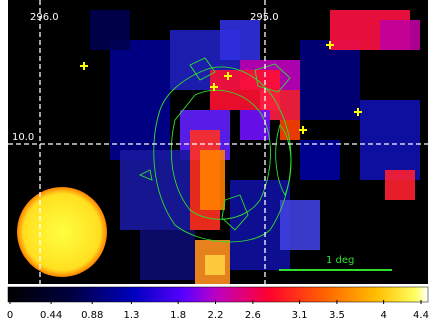 The width and height of the screenshot is (436, 327). I want to click on colorbar-tick-label: 0.44, so click(51, 315).